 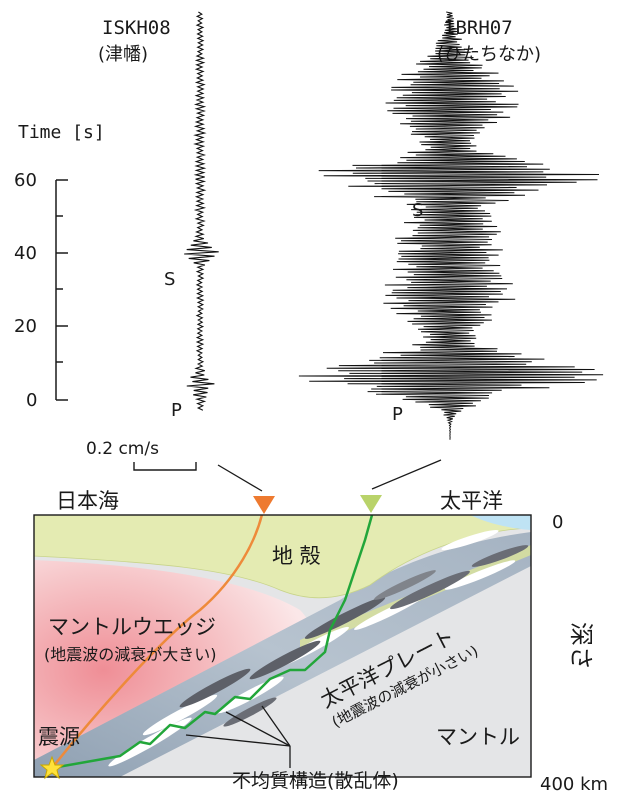 I want to click on sea-west-label: 日本海, so click(x=87, y=501).